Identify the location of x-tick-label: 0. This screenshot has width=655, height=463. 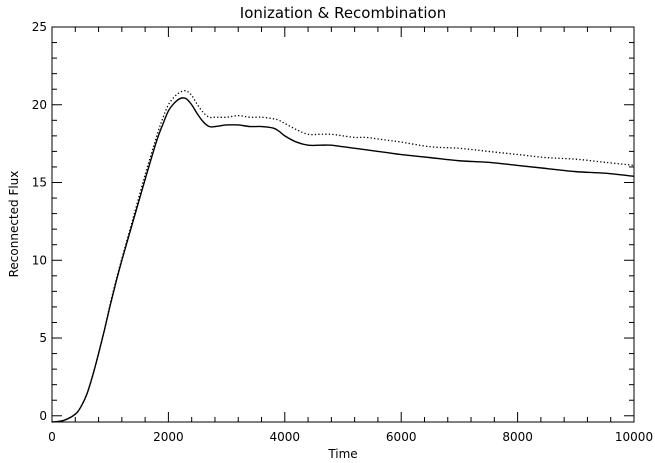
(52, 437).